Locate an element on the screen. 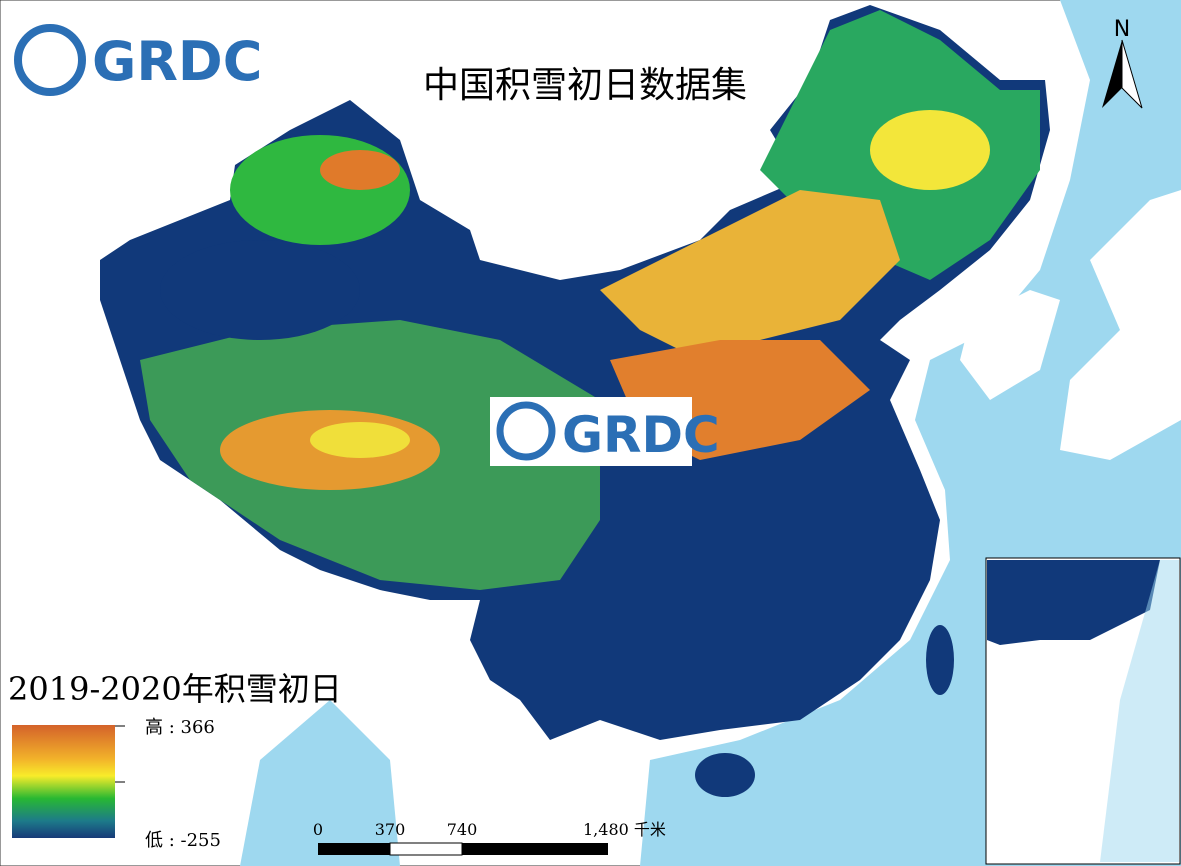  sea-west is located at coordinates (320, 783).